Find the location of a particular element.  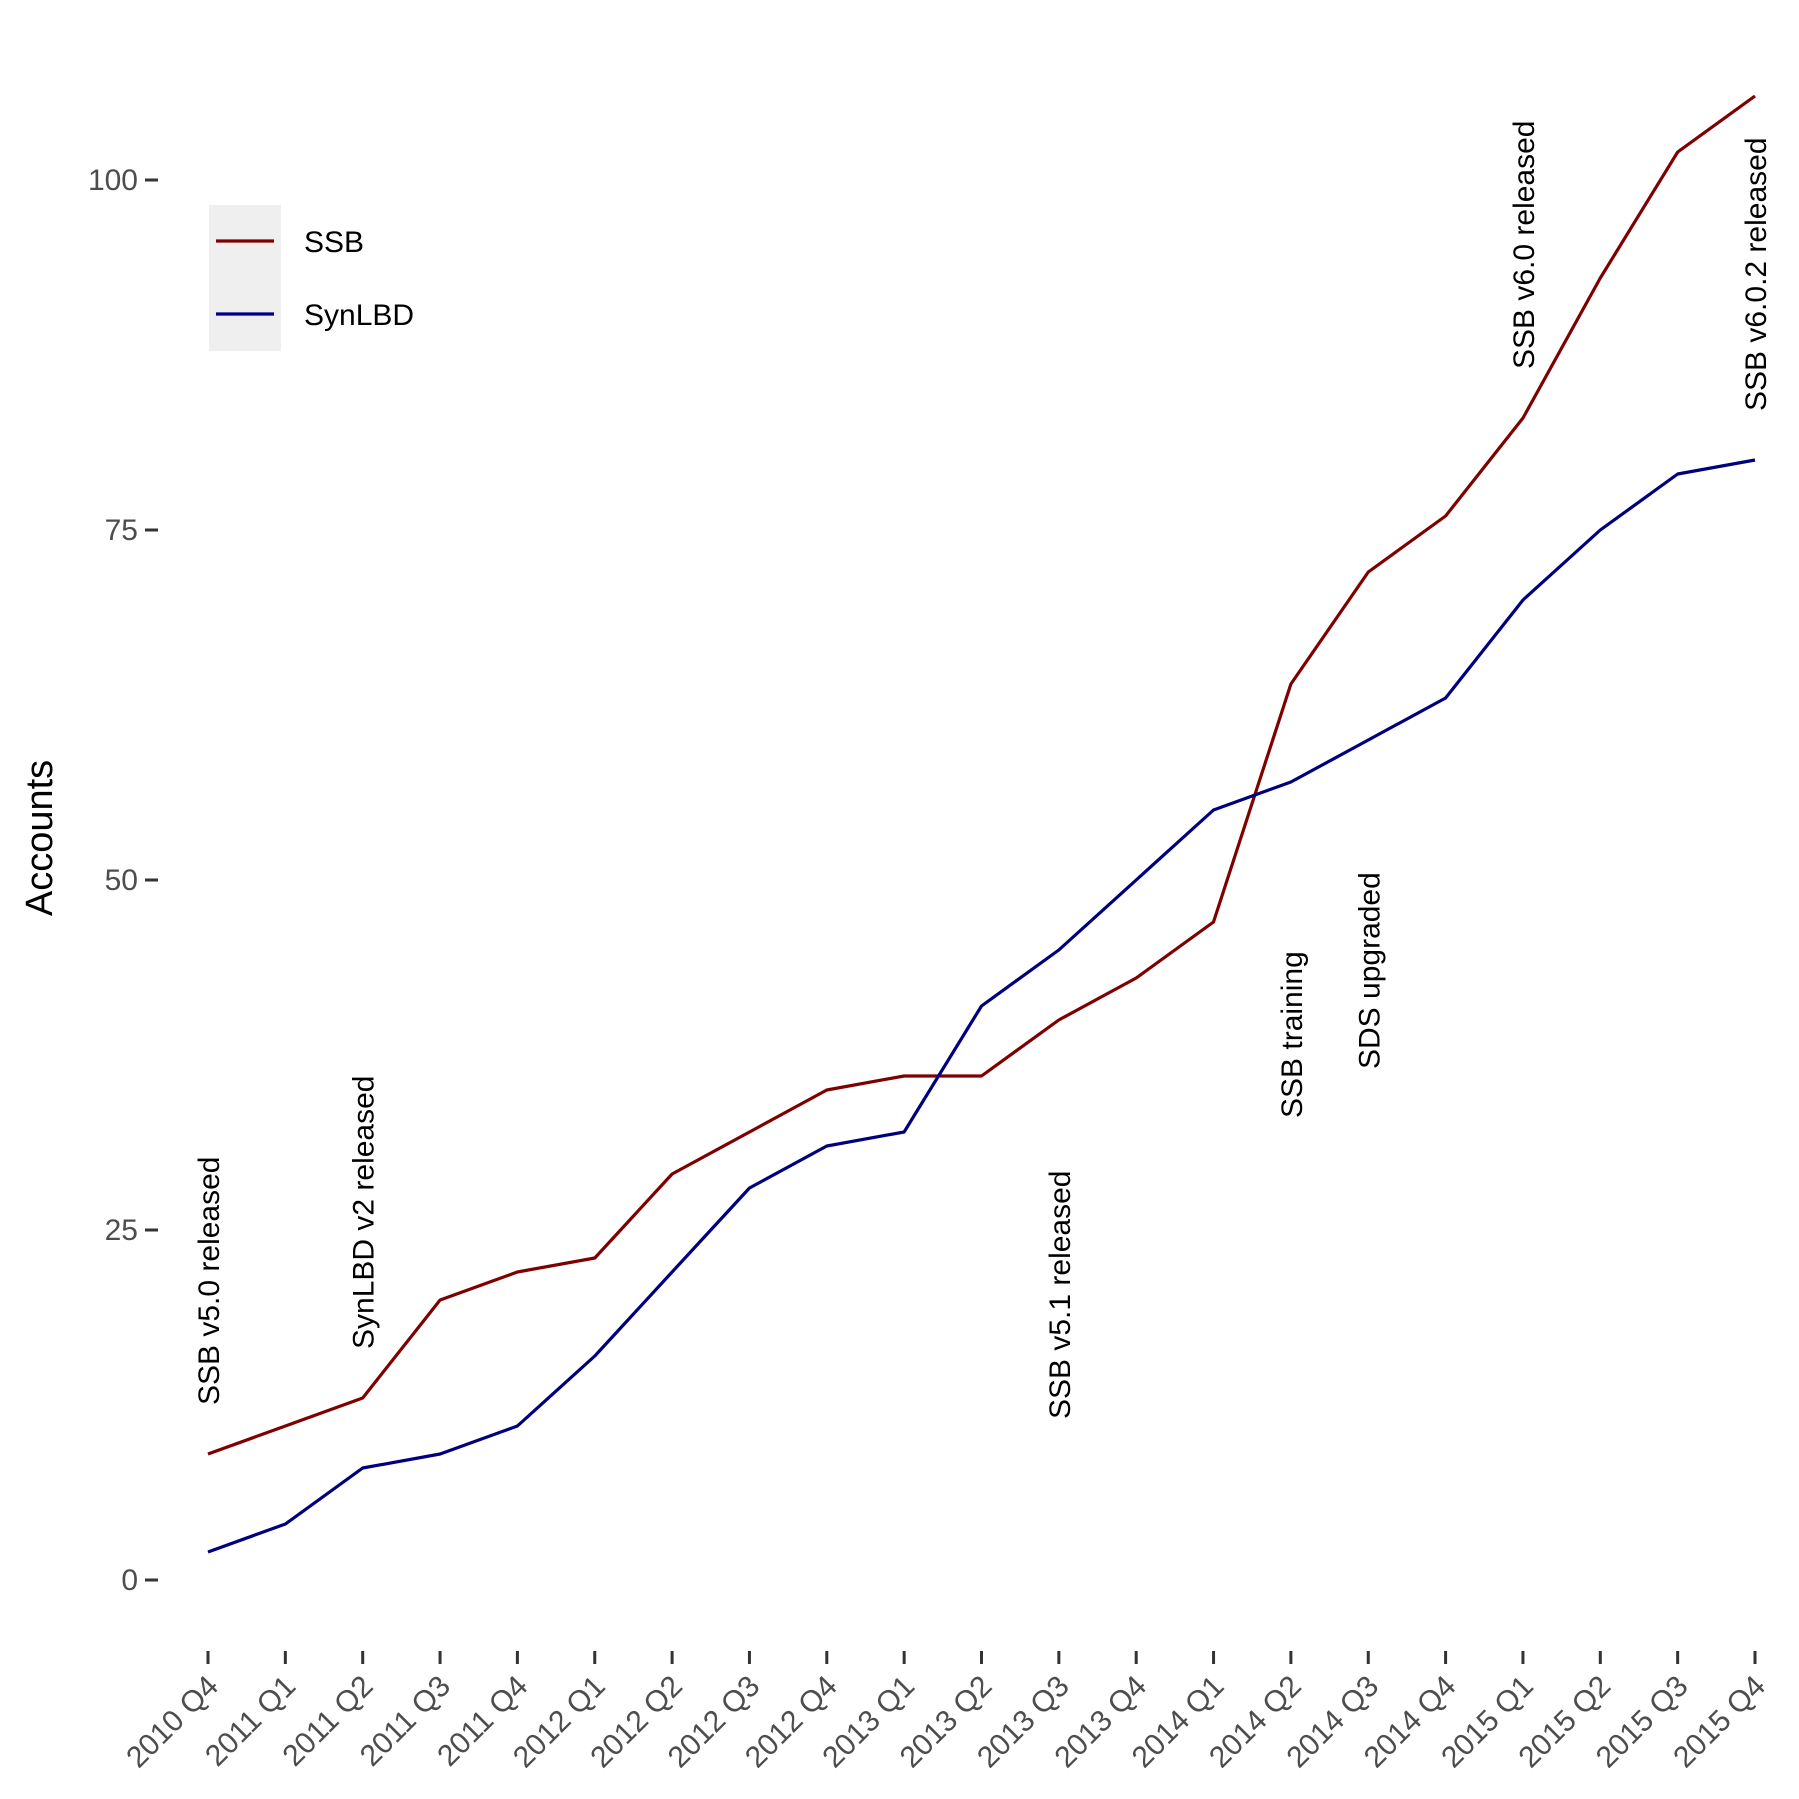

annotation-label: SynLBD v2 released is located at coordinates (364, 1213).